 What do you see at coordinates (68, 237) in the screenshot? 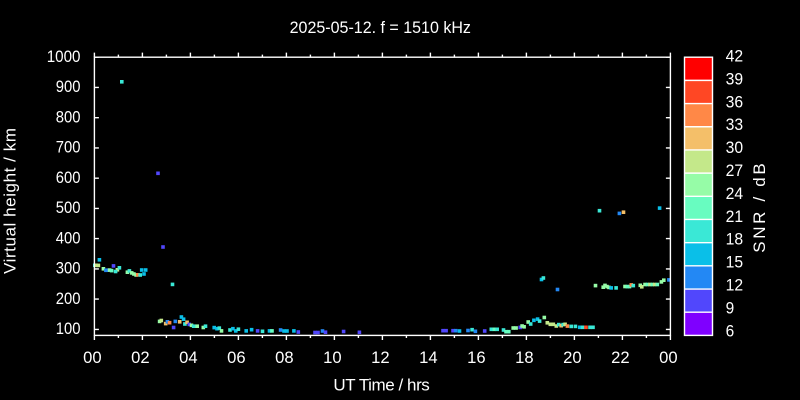
I see `svg-text: 400` at bounding box center [68, 237].